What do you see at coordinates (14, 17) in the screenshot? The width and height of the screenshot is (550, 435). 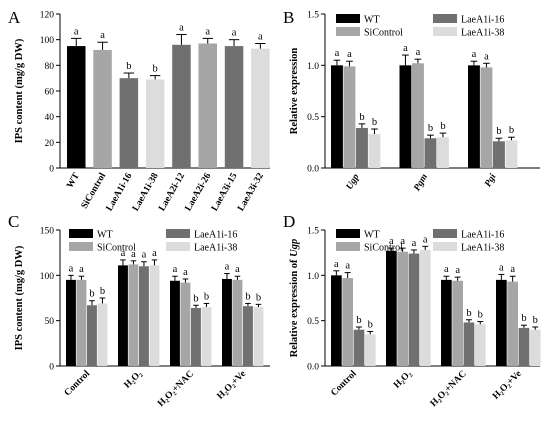 I see `panel-label: A` at bounding box center [14, 17].